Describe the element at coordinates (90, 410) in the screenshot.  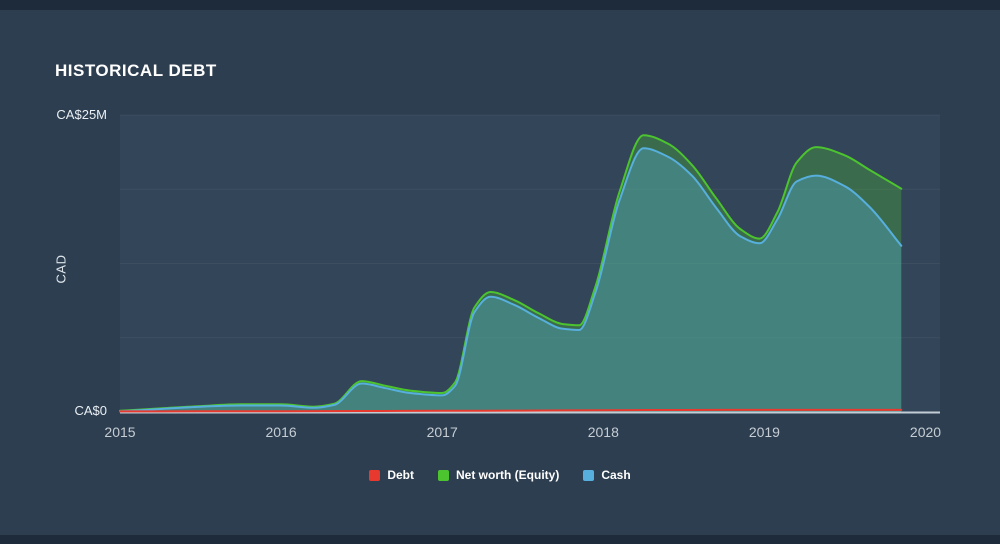
I see `y-axis-zero-label: CA$0` at that location.